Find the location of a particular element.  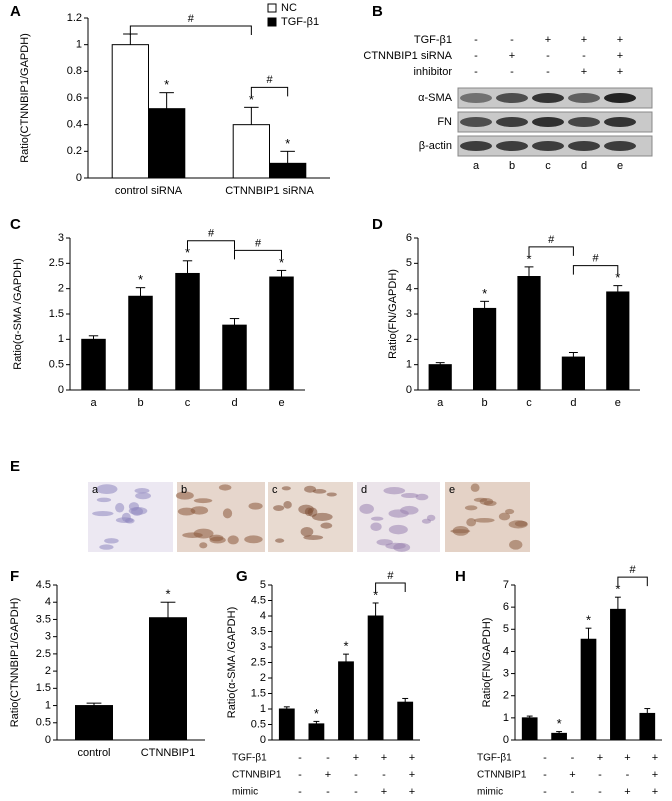

y-tick-label: 5 is located at coordinates (506, 629).